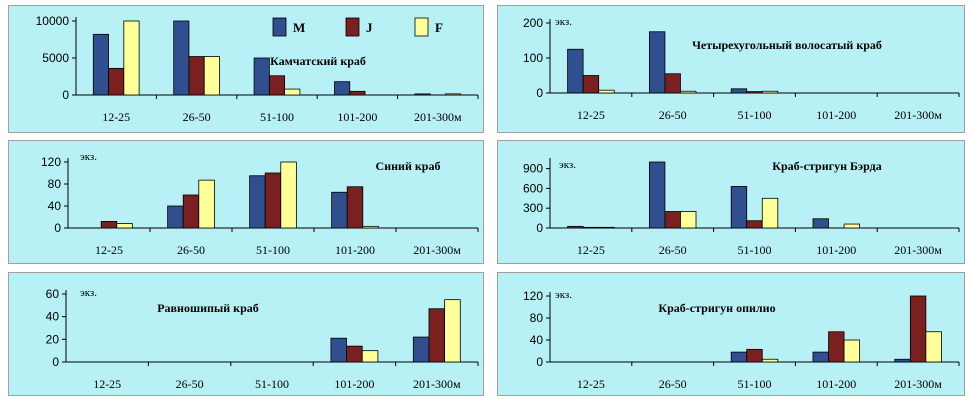 The image size is (971, 399). What do you see at coordinates (53, 294) in the screenshot?
I see `y-tick-label: 60` at bounding box center [53, 294].